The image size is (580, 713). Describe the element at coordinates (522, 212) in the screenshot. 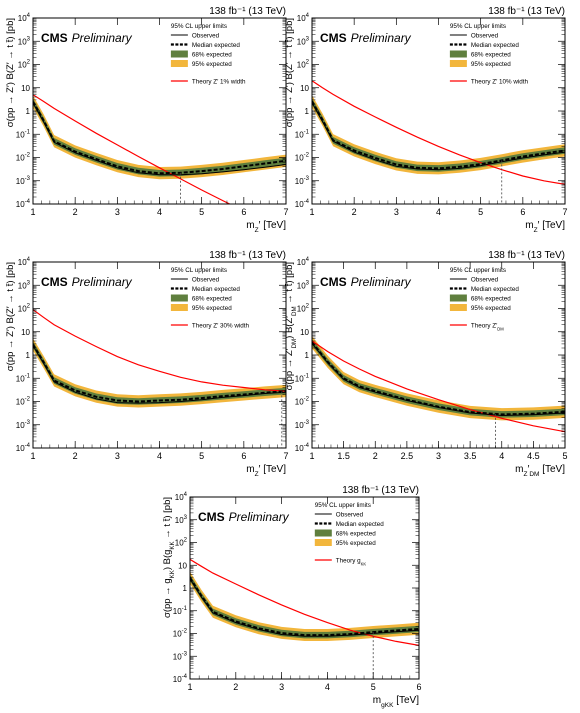

I see `x-tick-label: 6` at that location.